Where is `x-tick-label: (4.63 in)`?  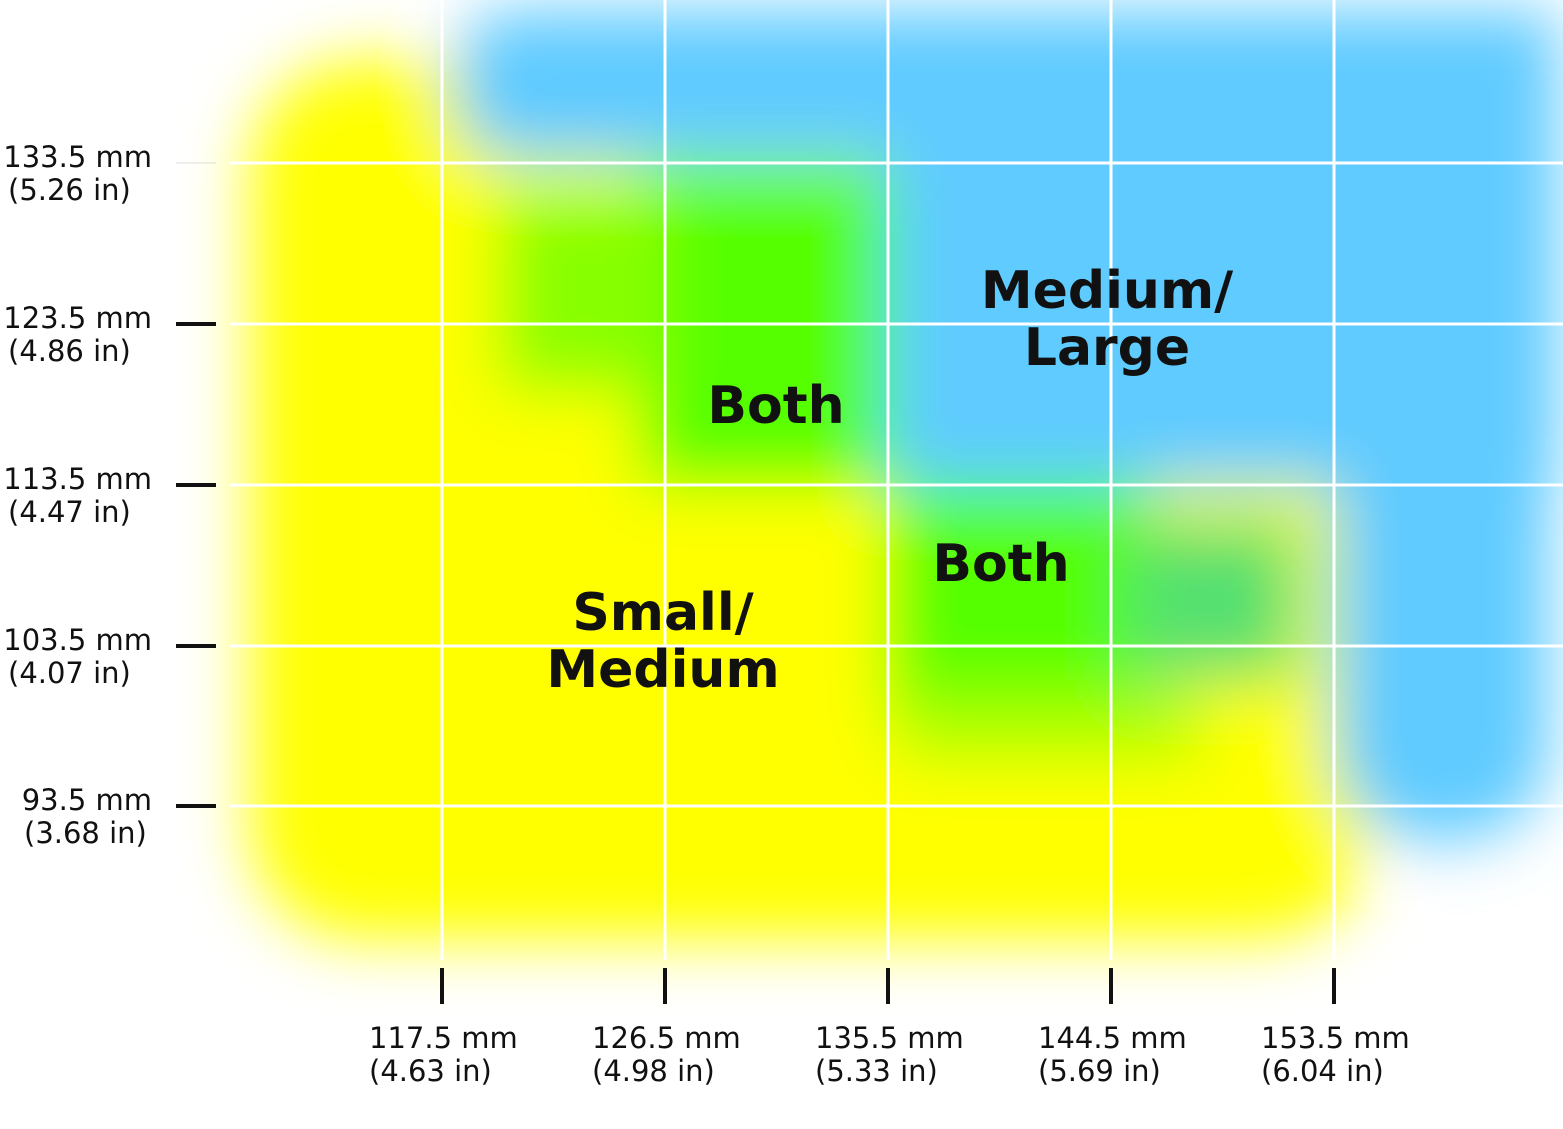 x-tick-label: (4.63 in) is located at coordinates (430, 1071).